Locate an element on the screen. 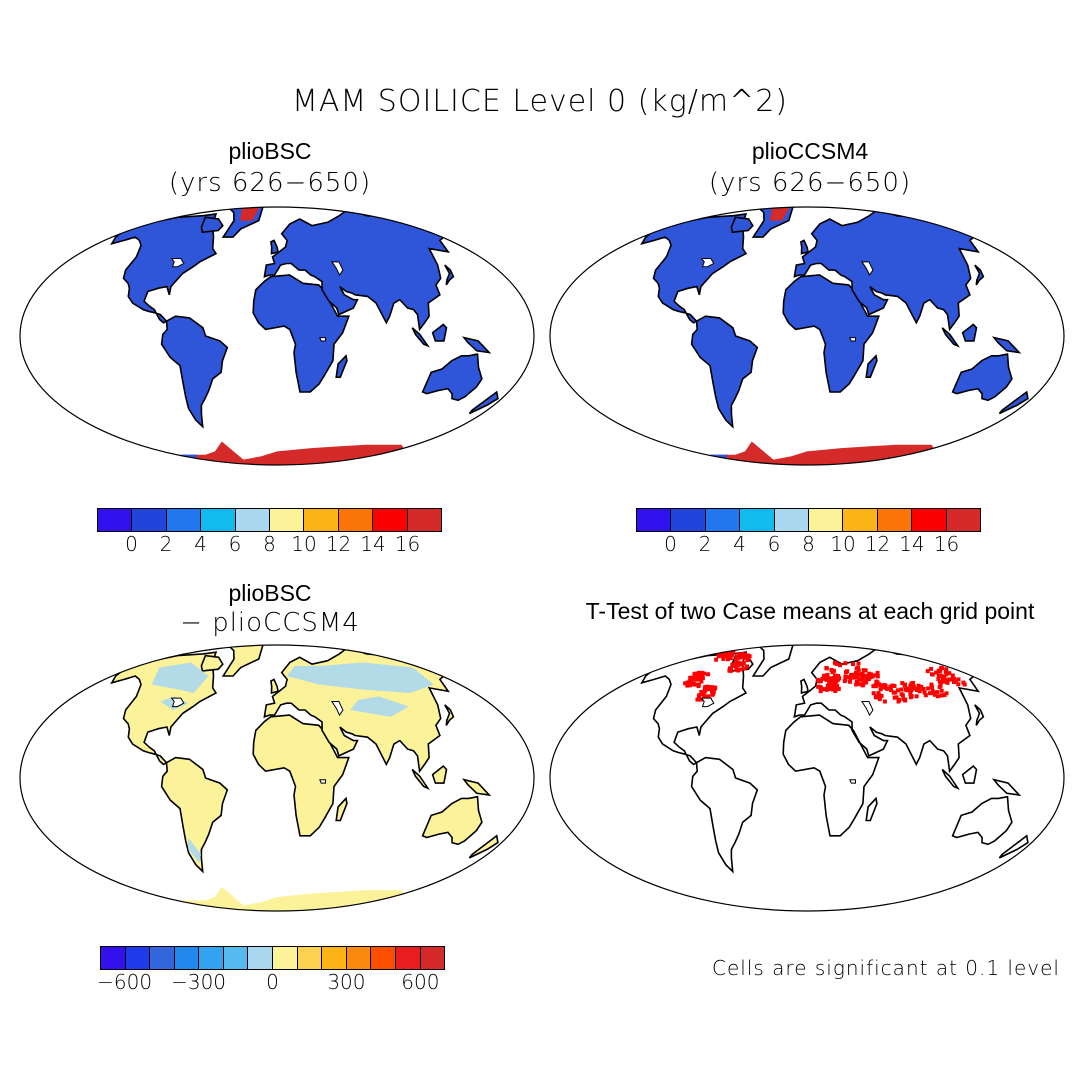 Image resolution: width=1080 pixels, height=1080 pixels. colorbar-abs-2-tick-label: 4 is located at coordinates (739, 544).